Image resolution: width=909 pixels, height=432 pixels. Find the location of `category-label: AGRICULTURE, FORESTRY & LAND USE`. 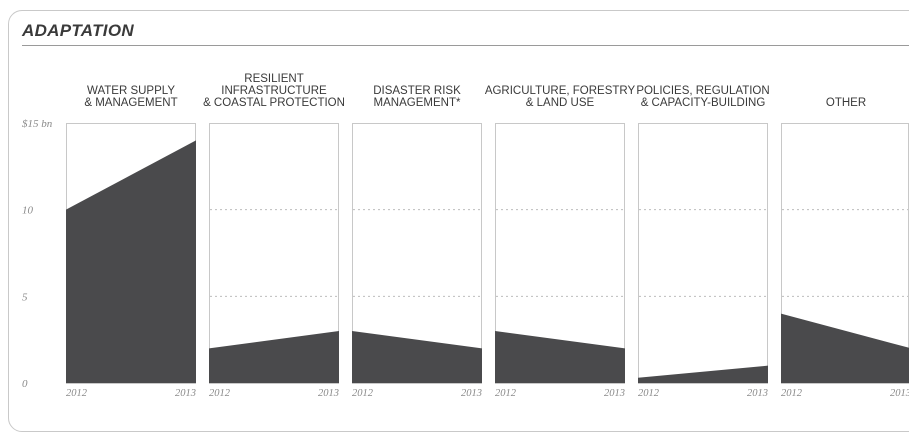

category-label: AGRICULTURE, FORESTRY & LAND USE is located at coordinates (560, 97).